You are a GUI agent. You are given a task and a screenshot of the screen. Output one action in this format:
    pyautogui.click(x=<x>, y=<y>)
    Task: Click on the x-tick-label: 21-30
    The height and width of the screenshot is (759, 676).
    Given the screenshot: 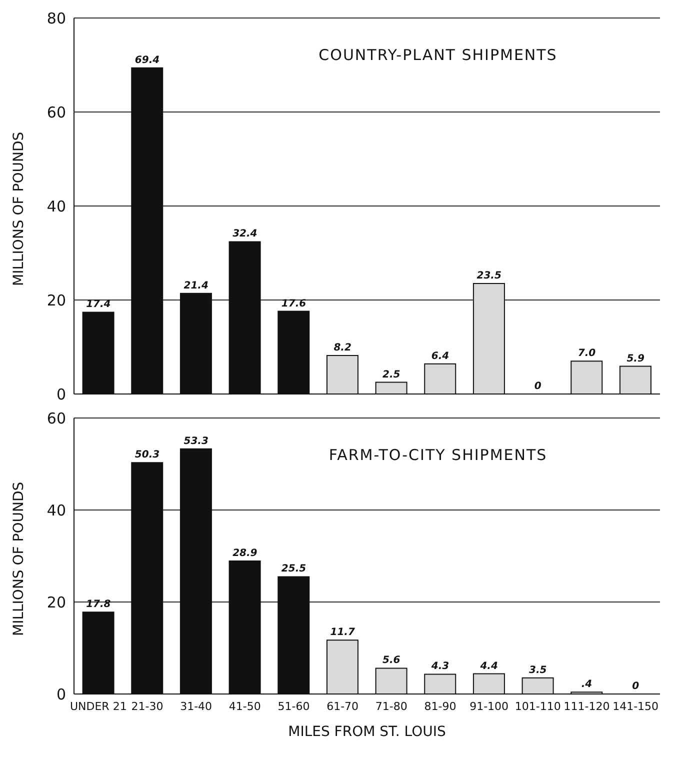 What is the action you would take?
    pyautogui.click(x=147, y=706)
    